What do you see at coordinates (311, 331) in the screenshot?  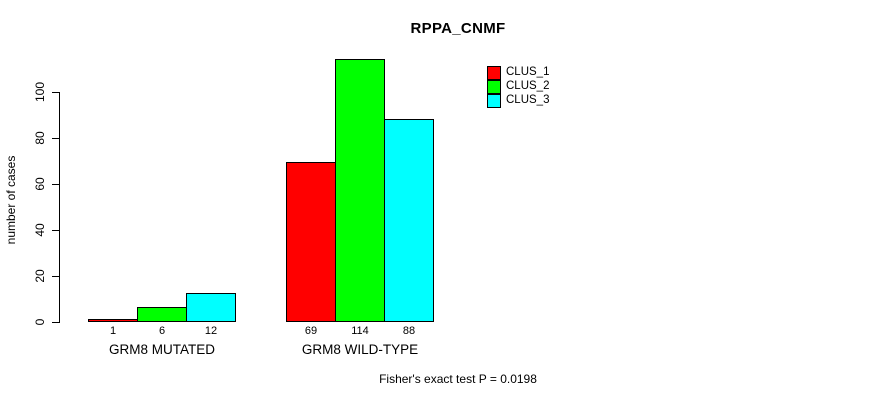 I see `bar-value-label: 69` at bounding box center [311, 331].